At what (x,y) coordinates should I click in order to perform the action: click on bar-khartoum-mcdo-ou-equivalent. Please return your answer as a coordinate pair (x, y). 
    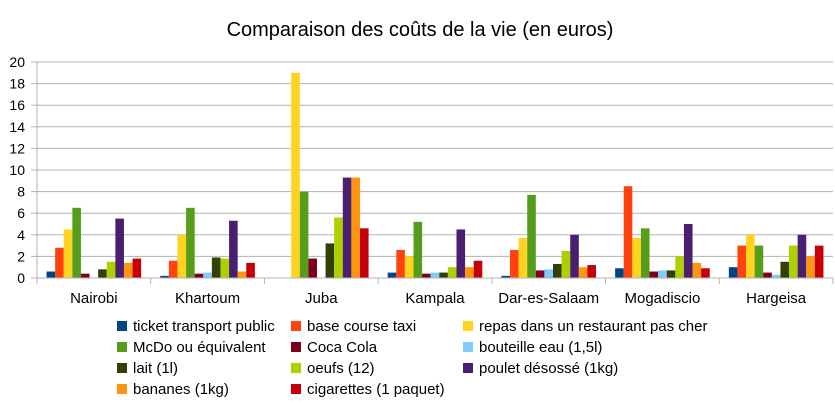
    Looking at the image, I should click on (190, 242).